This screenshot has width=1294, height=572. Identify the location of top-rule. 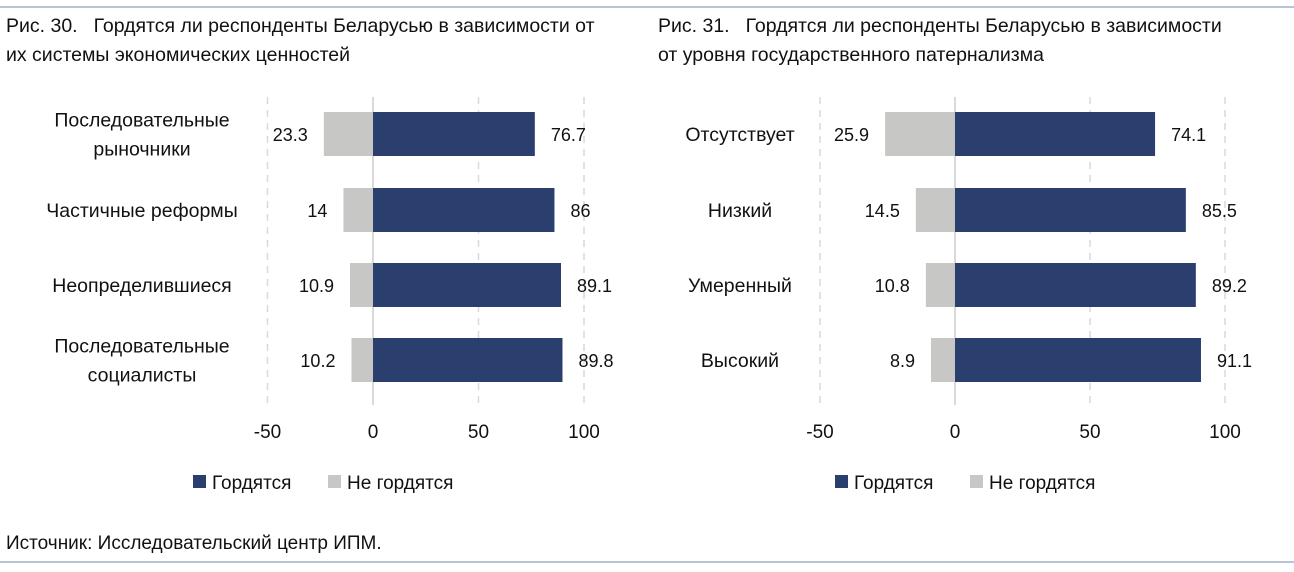
(647, 7).